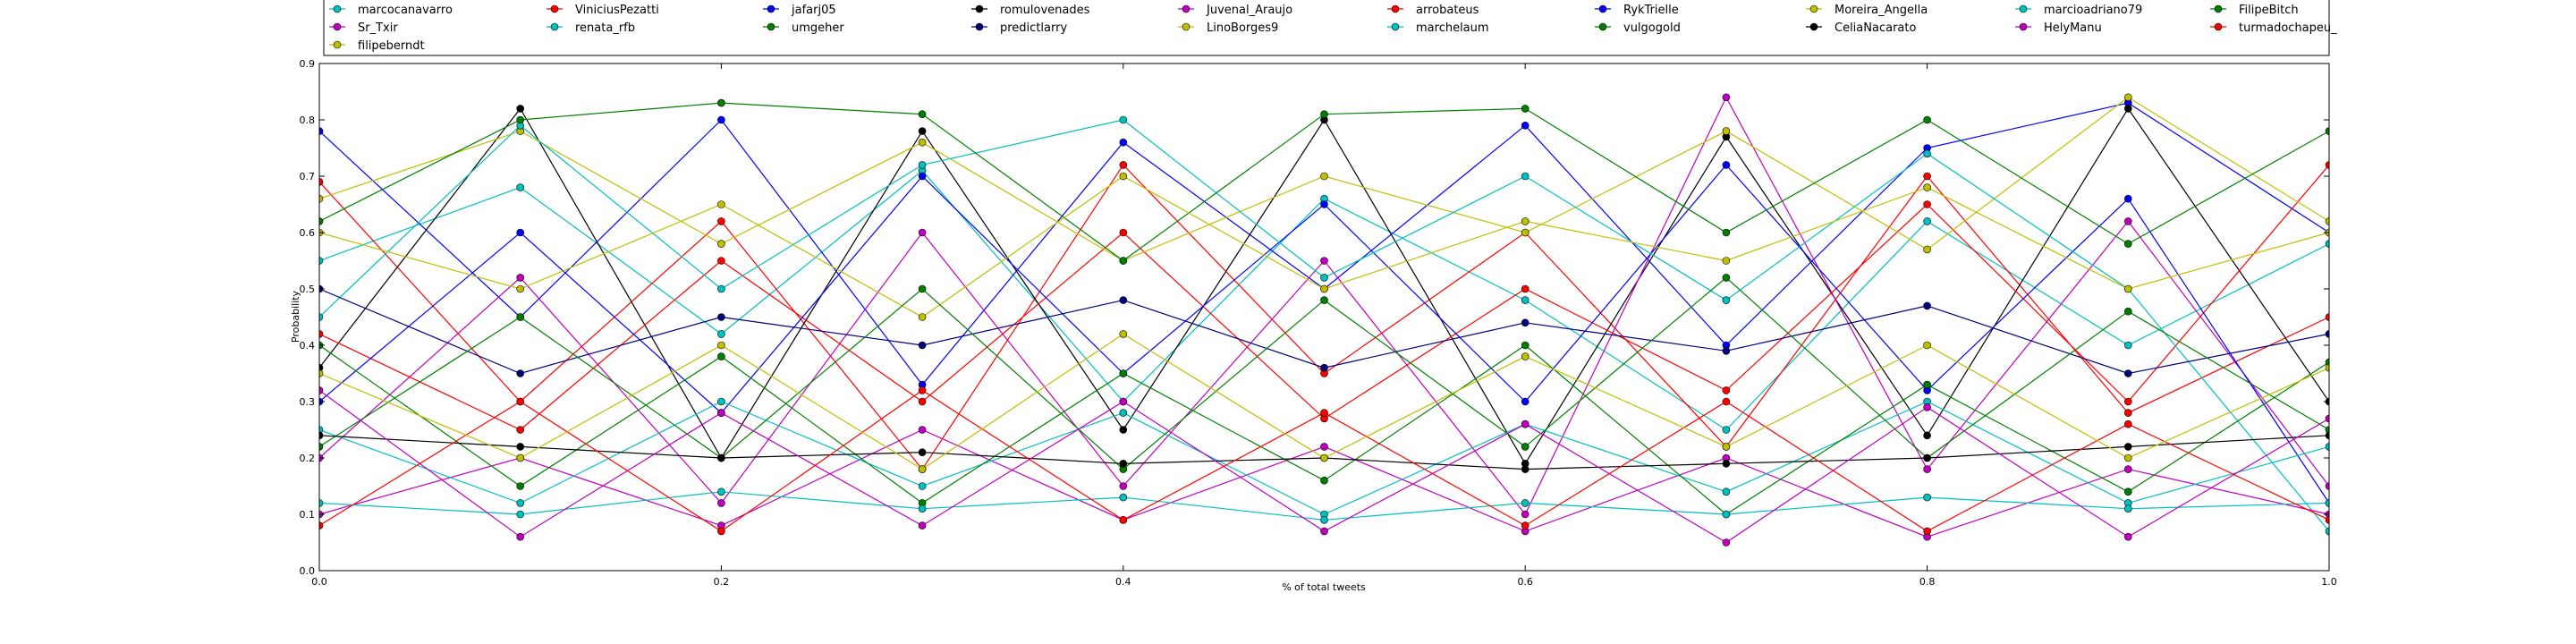 This screenshot has width=2576, height=644. I want to click on legend-item: filipeberndt, so click(377, 46).